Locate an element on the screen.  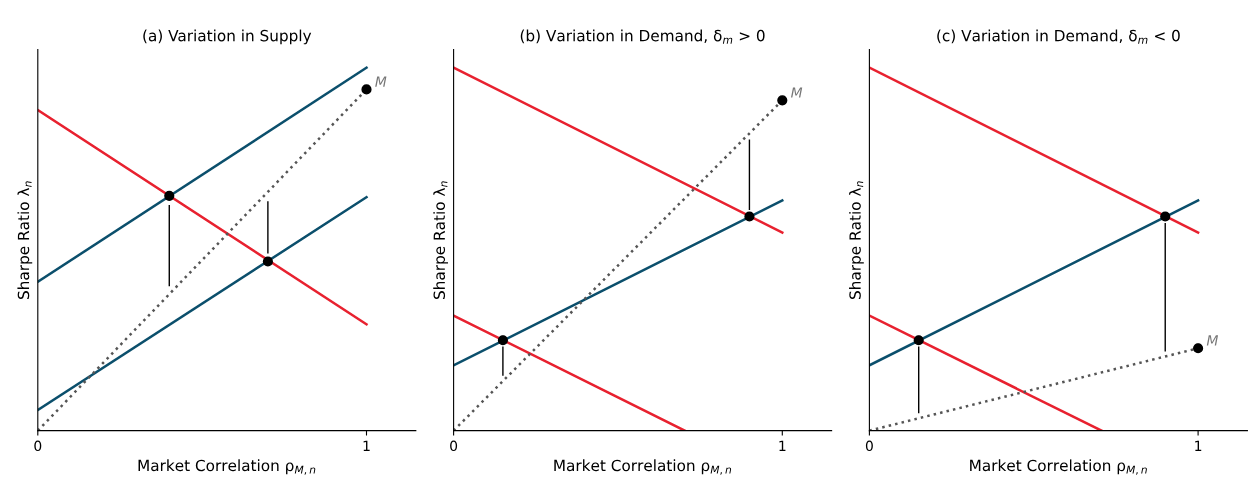
chart-title: (b) Variation in Demand, δ$_{m}$ > 0 is located at coordinates (642, 36).